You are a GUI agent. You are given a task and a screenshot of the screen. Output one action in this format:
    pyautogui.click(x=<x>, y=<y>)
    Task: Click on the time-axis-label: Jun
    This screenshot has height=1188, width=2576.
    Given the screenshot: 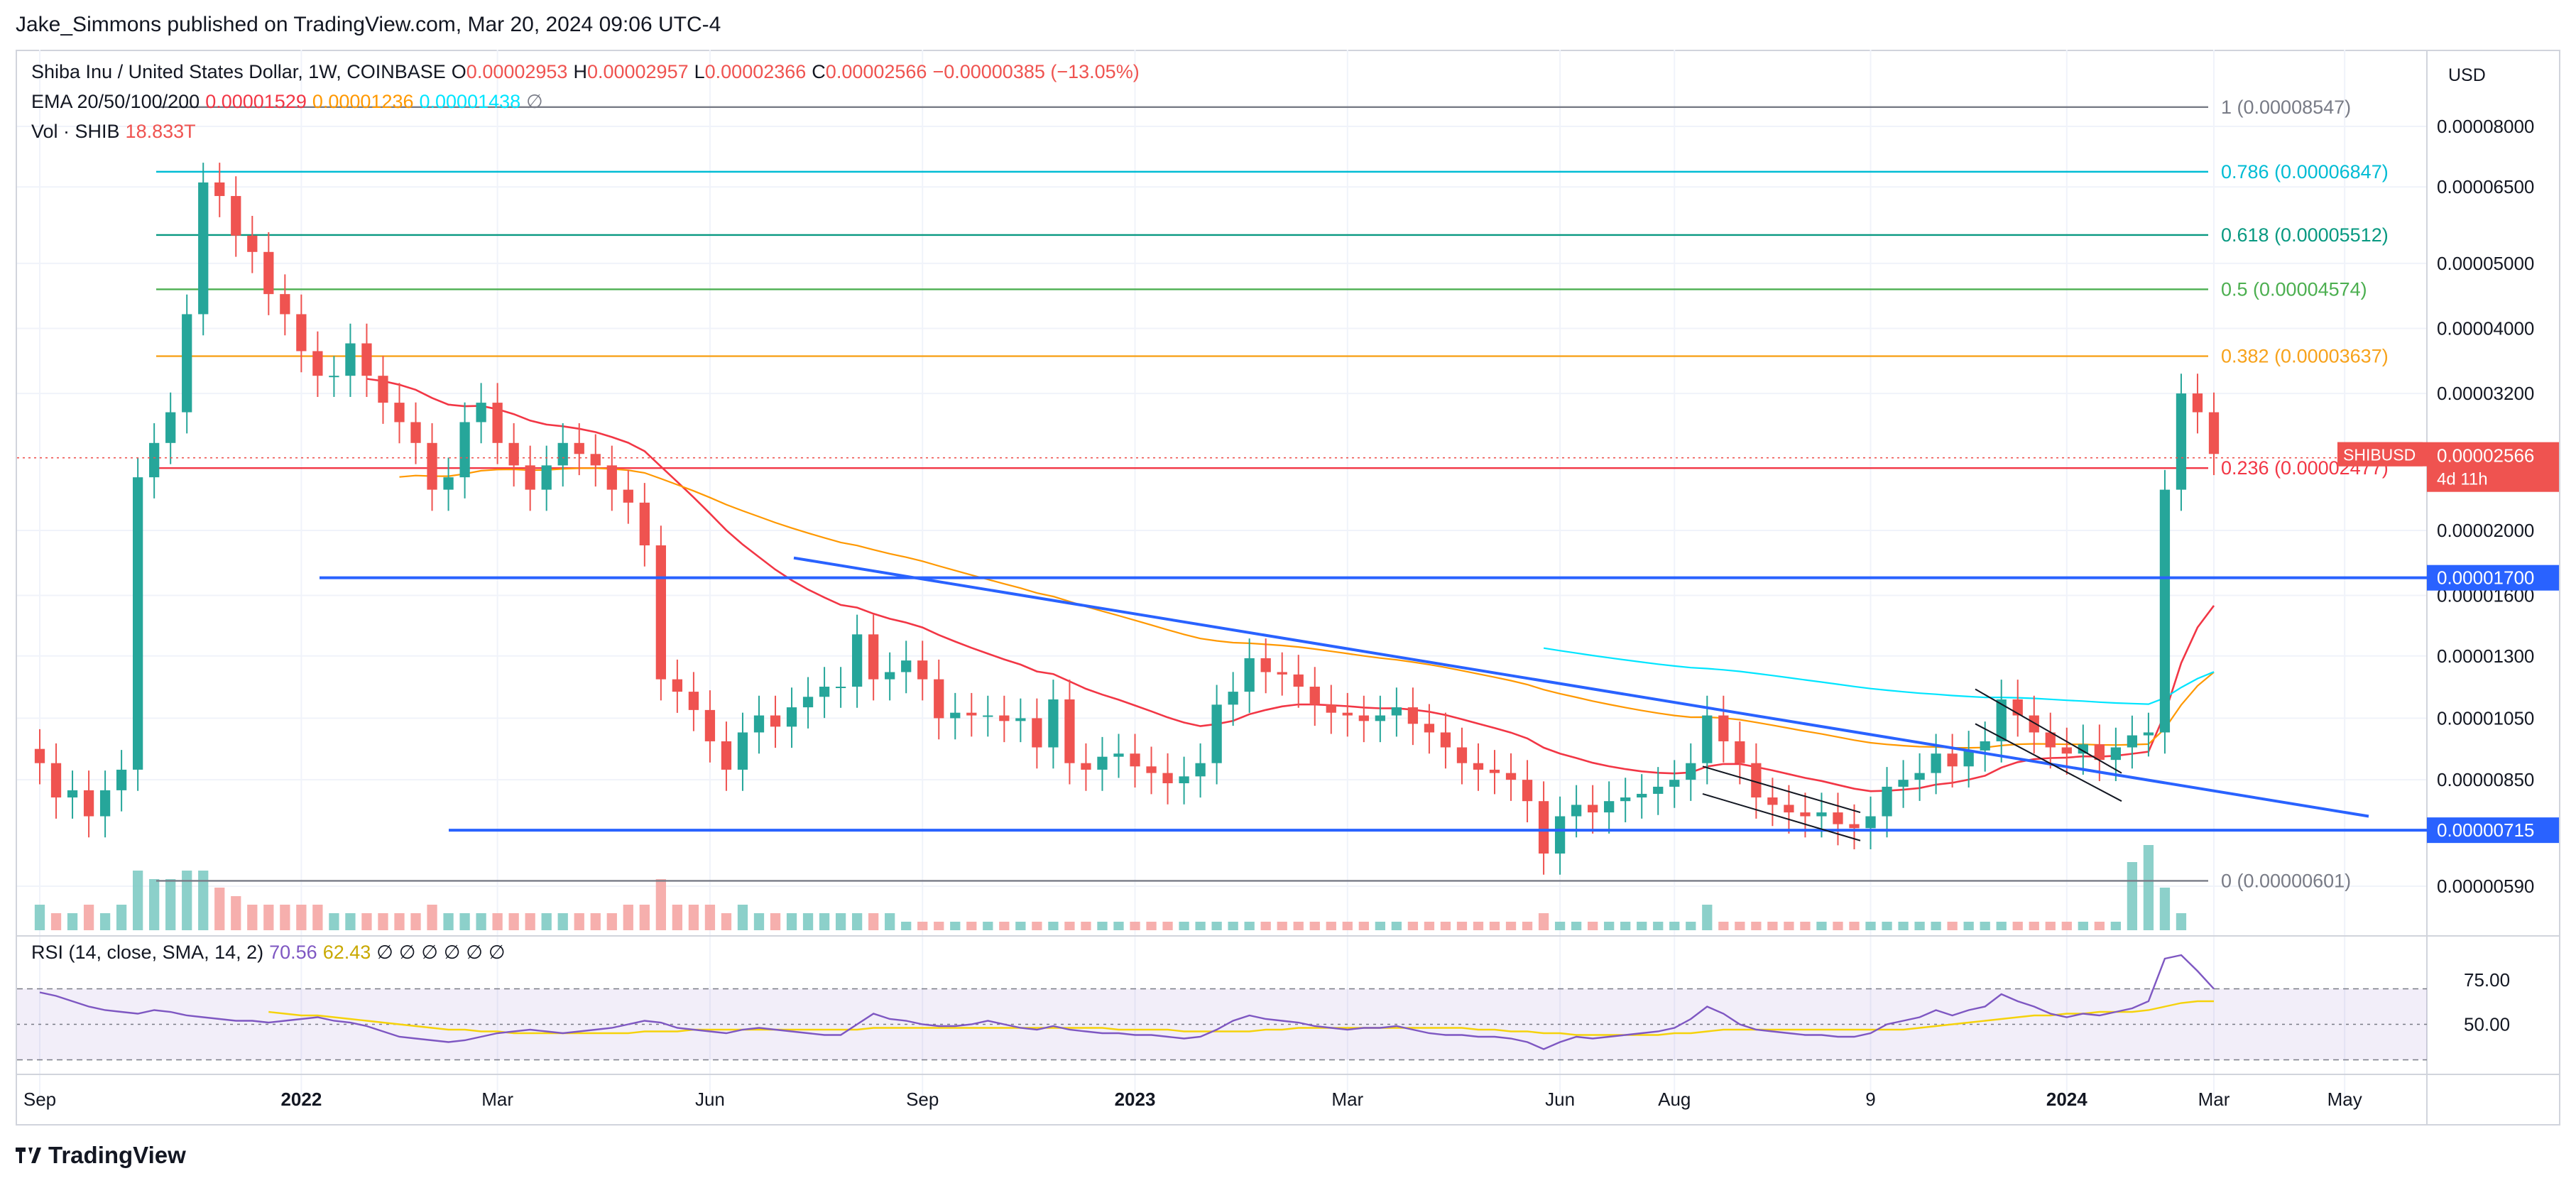 What is the action you would take?
    pyautogui.click(x=710, y=1099)
    